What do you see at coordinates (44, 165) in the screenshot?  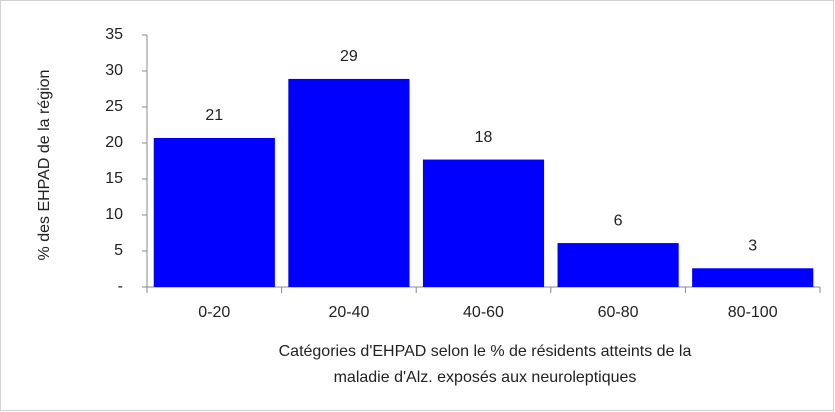 I see `y-axis-title: % des EHPAD de la région` at bounding box center [44, 165].